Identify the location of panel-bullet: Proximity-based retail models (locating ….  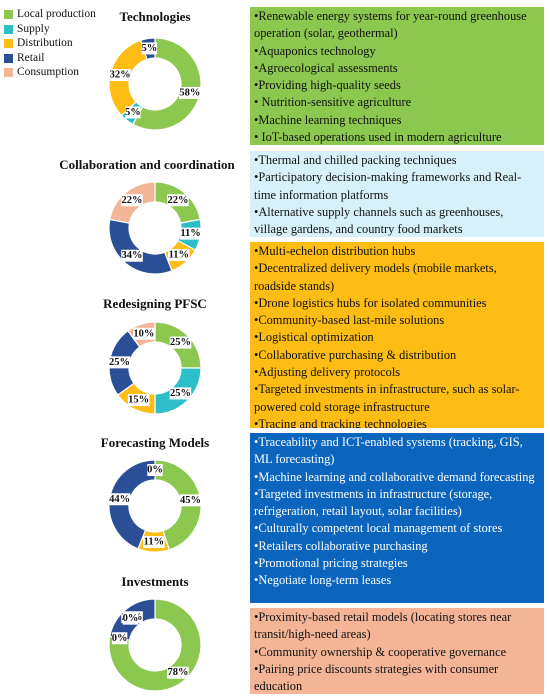
(397, 626).